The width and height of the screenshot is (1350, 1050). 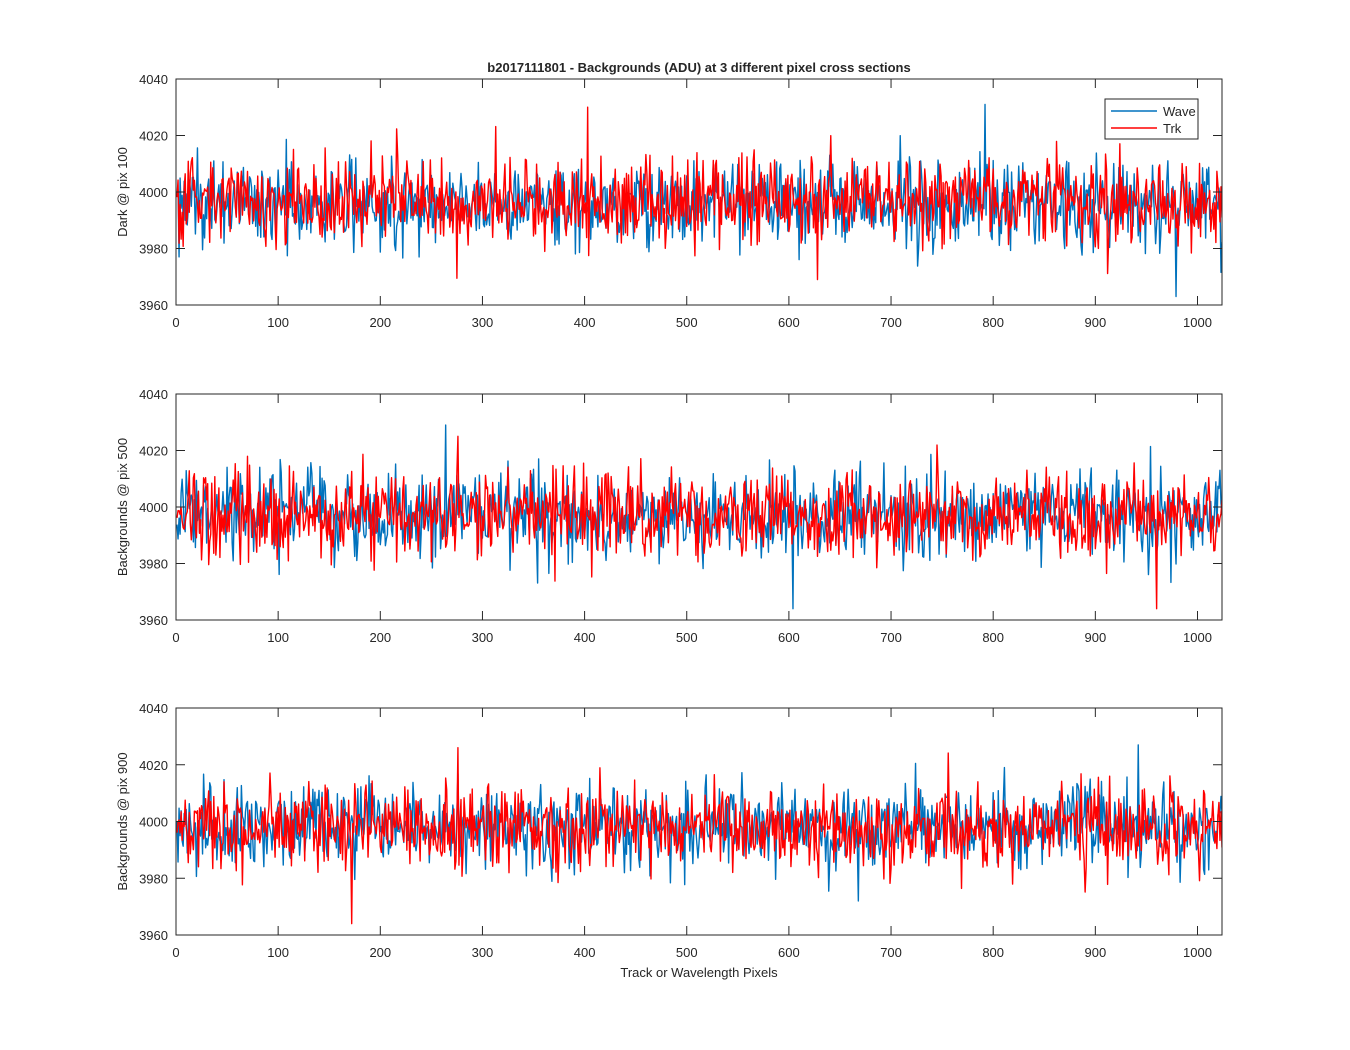 I want to click on y-axis-label: Backgrounds @ pix 500, so click(x=122, y=507).